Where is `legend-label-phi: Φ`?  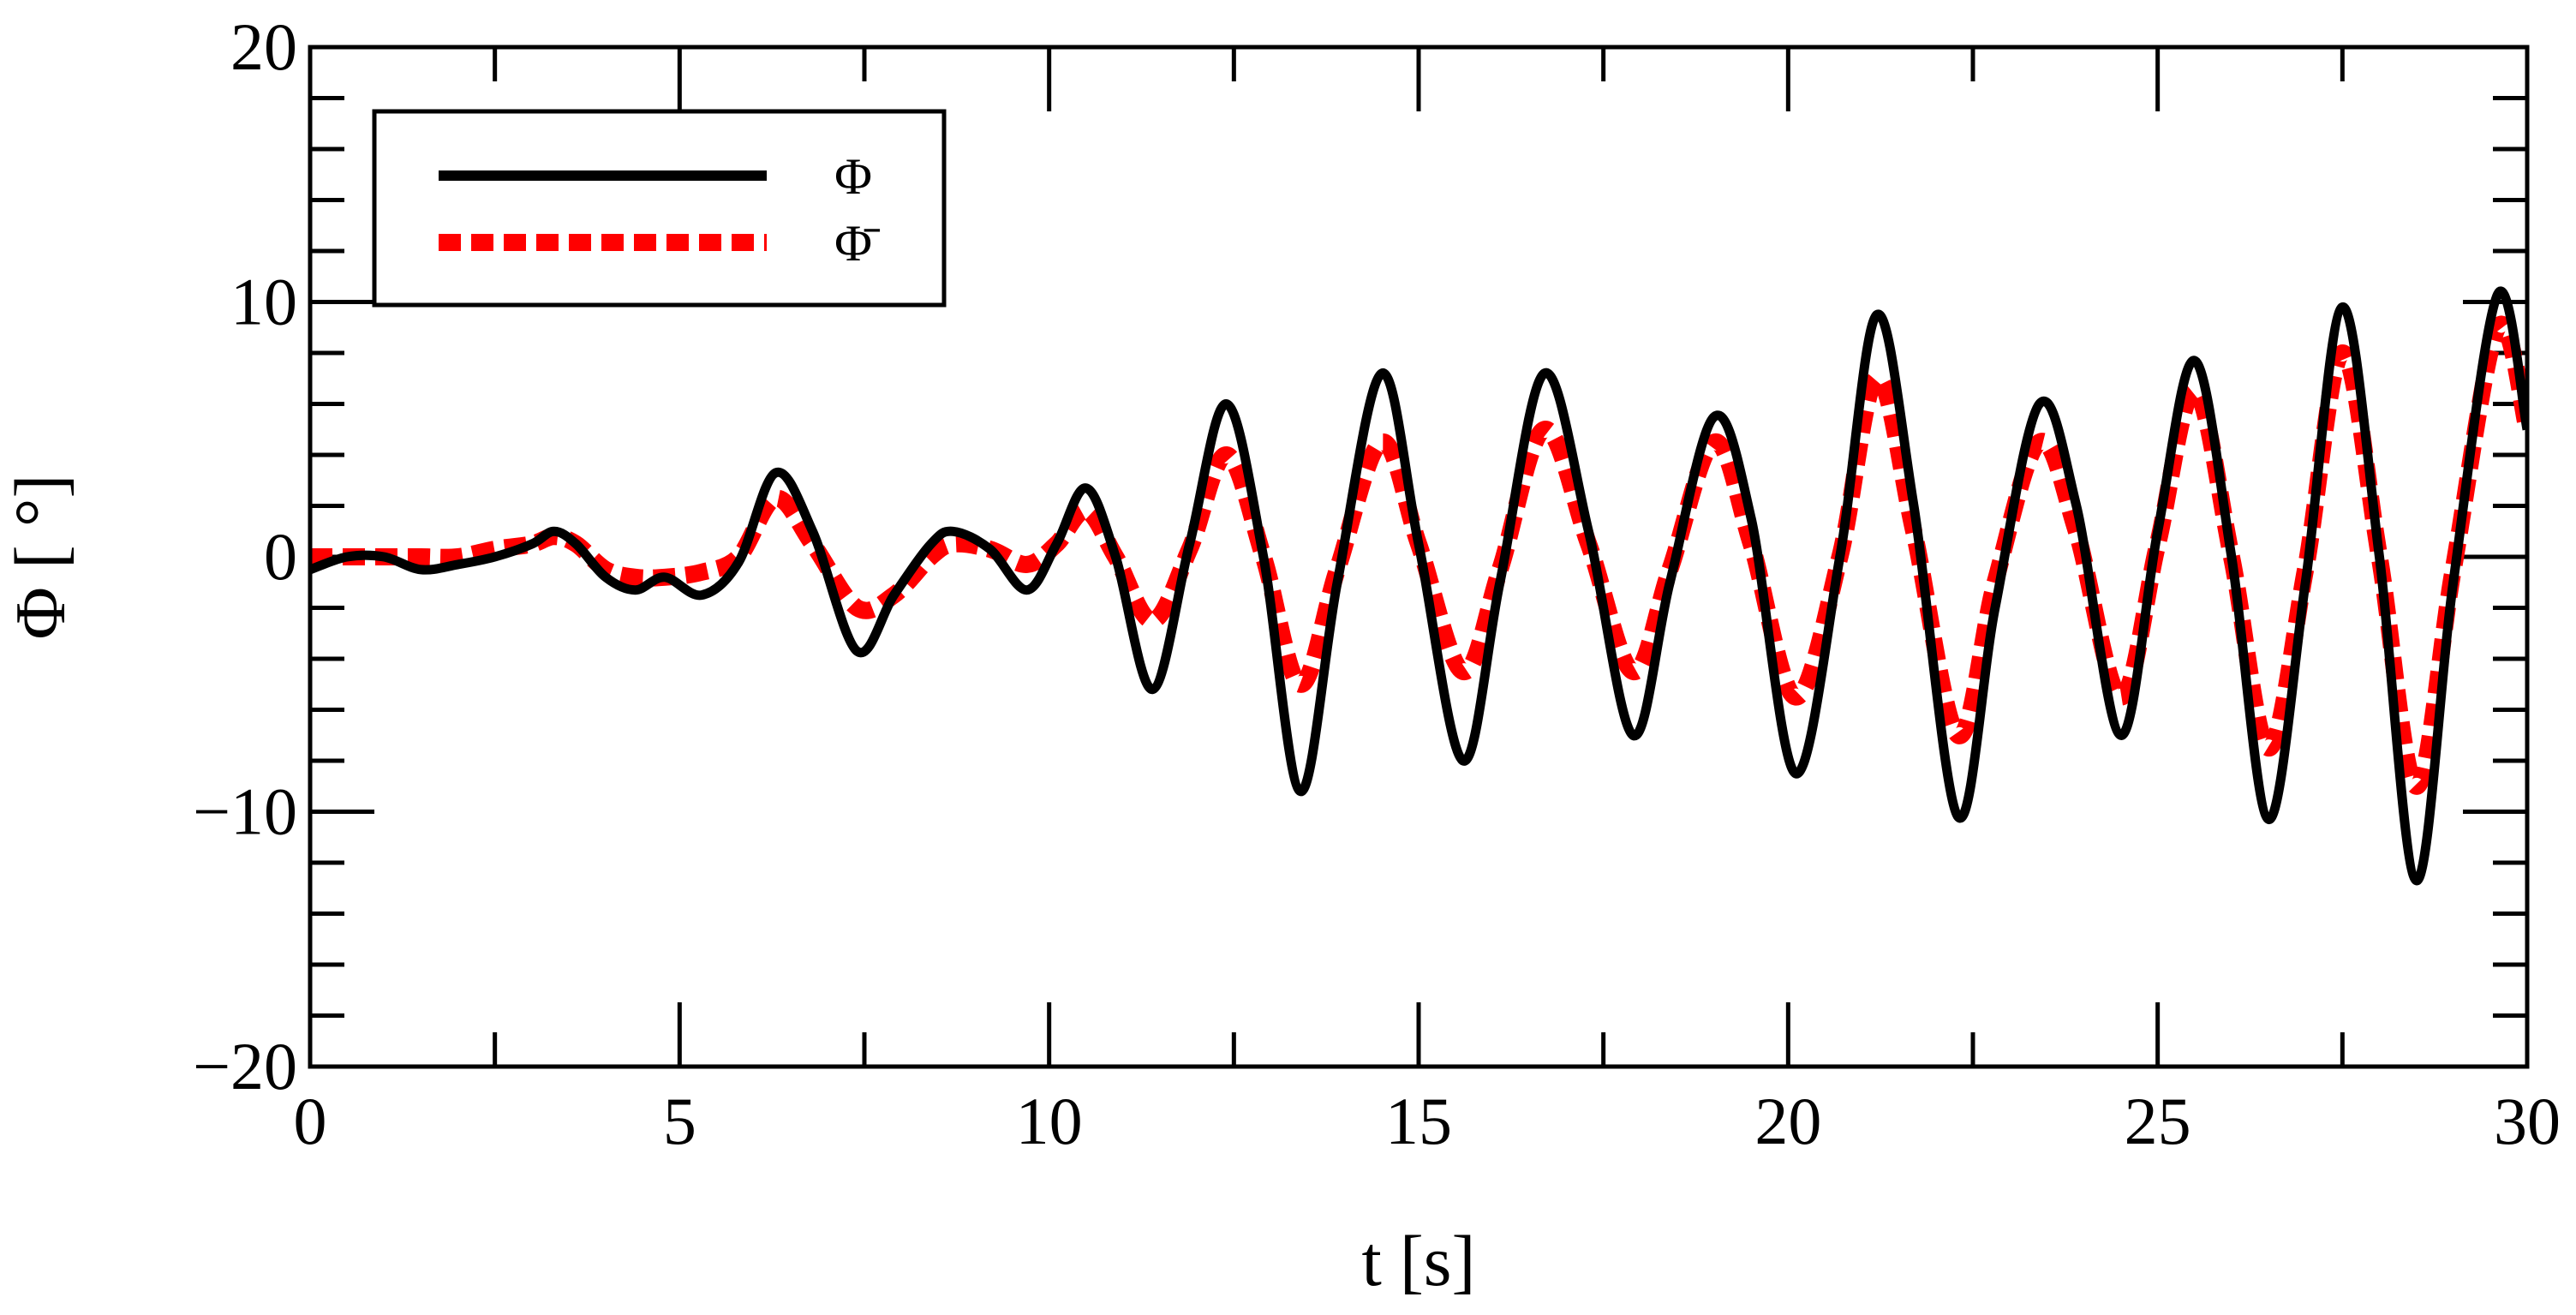
legend-label-phi: Φ is located at coordinates (853, 177).